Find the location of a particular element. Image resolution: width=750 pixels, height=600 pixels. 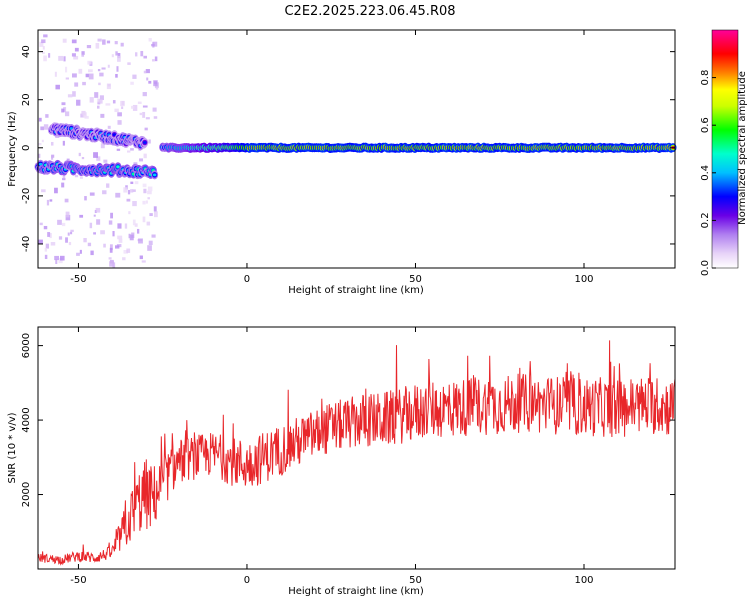

colorbar-tick-label: 0.0 is located at coordinates (705, 268).